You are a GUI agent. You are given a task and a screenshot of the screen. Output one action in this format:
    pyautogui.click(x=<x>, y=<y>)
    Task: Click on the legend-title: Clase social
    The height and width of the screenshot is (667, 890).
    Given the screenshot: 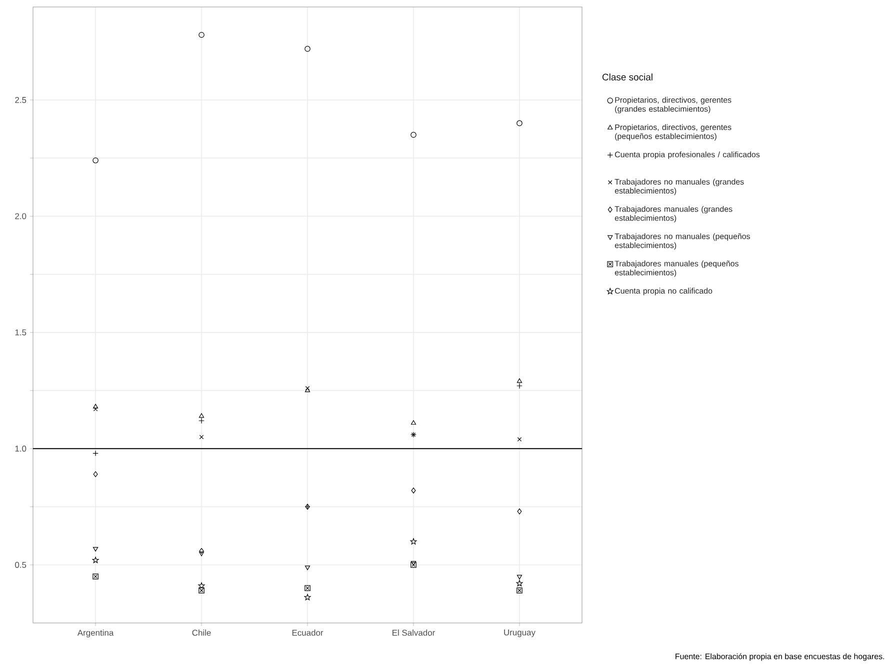 What is the action you would take?
    pyautogui.click(x=627, y=77)
    